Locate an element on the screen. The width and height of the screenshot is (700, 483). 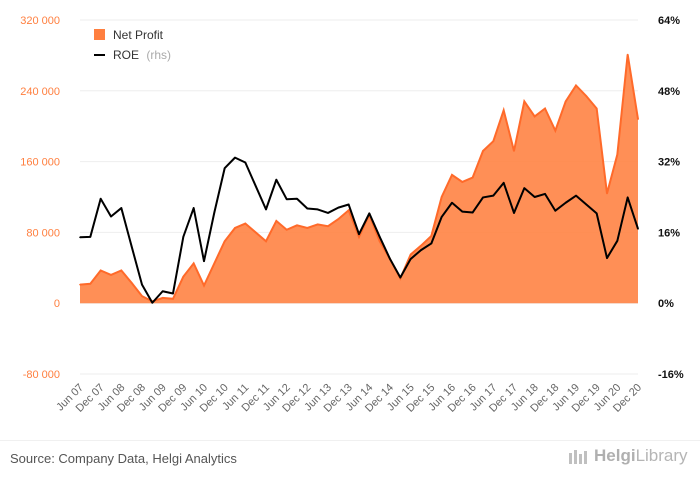
legend-label-roe: ROE (rhs) is located at coordinates (142, 55).